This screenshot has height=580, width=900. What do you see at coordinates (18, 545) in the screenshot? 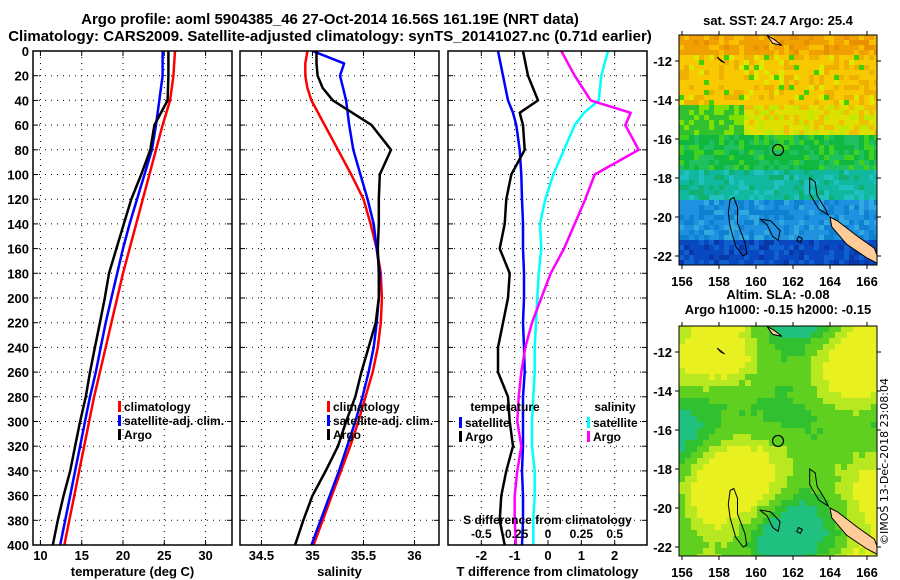
I see `y-tick-label: 400` at bounding box center [18, 545].